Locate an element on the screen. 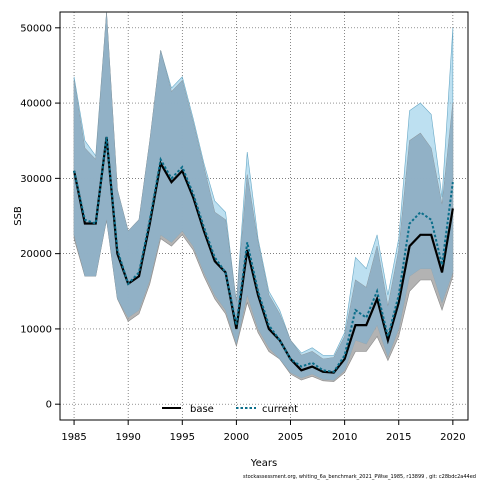 This screenshot has width=480, height=480. x-tick-label: 2000 is located at coordinates (236, 437).